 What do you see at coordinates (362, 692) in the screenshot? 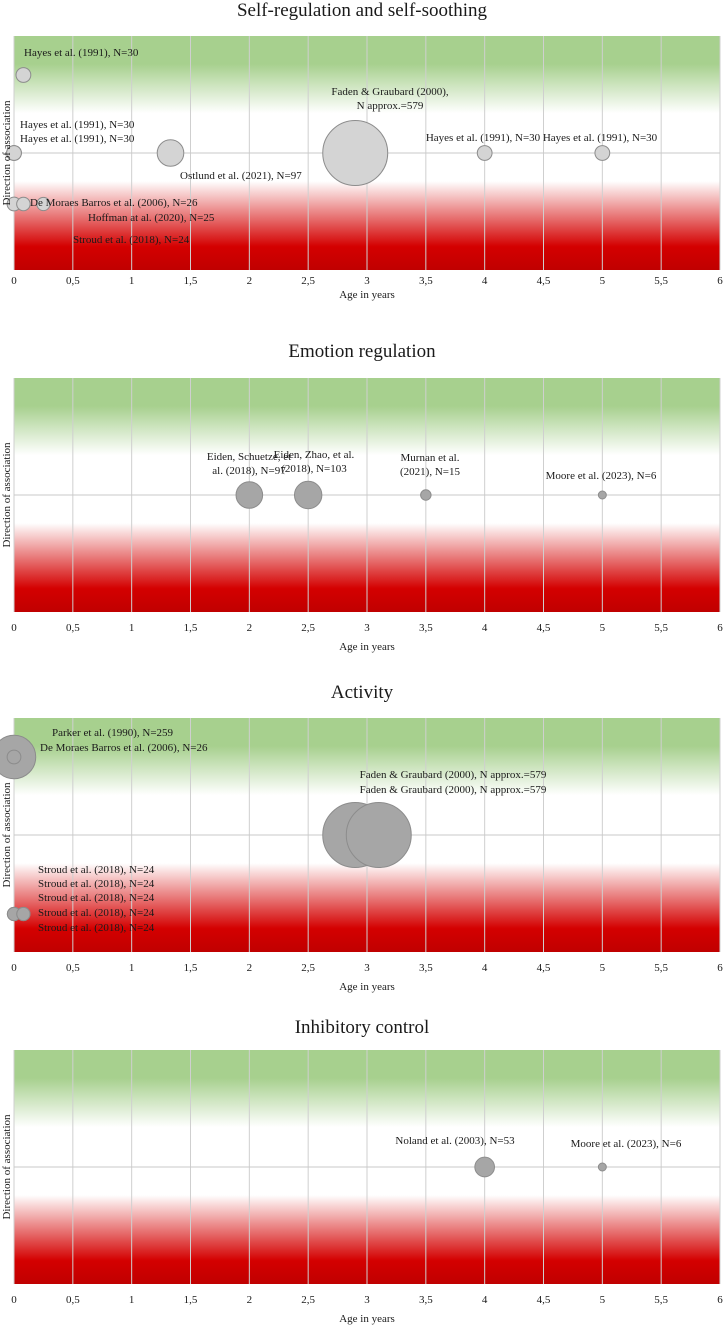
I see `chart-title: Activity` at bounding box center [362, 692].